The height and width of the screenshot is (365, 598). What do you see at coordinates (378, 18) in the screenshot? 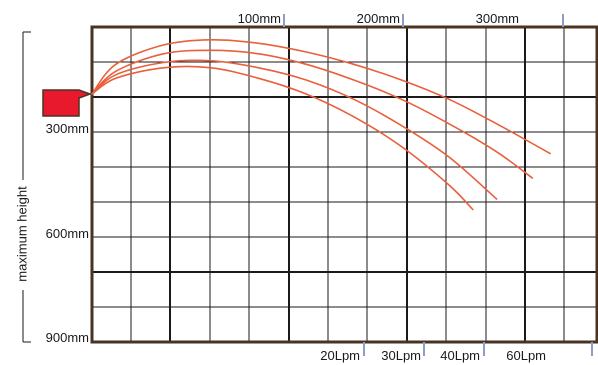
I see `top-tick-label-200mm: 200mm` at bounding box center [378, 18].